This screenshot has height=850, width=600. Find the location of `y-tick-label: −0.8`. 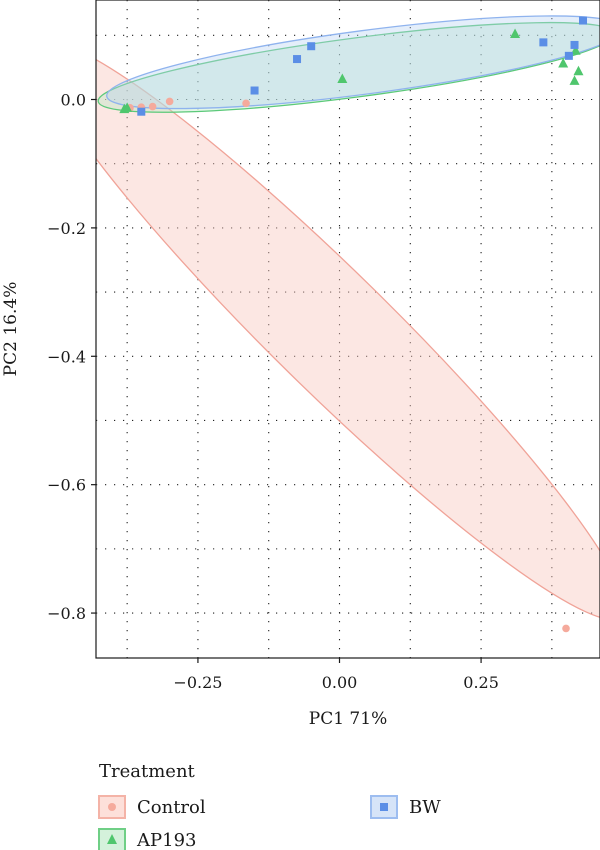

y-tick-label: −0.8 is located at coordinates (66, 613).